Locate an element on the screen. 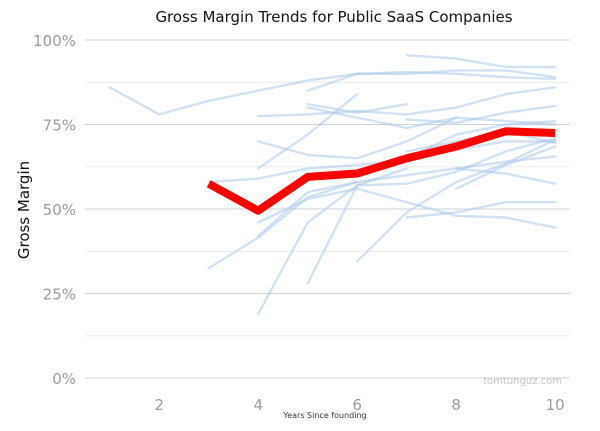  y-tick-label: 0% is located at coordinates (64, 379).